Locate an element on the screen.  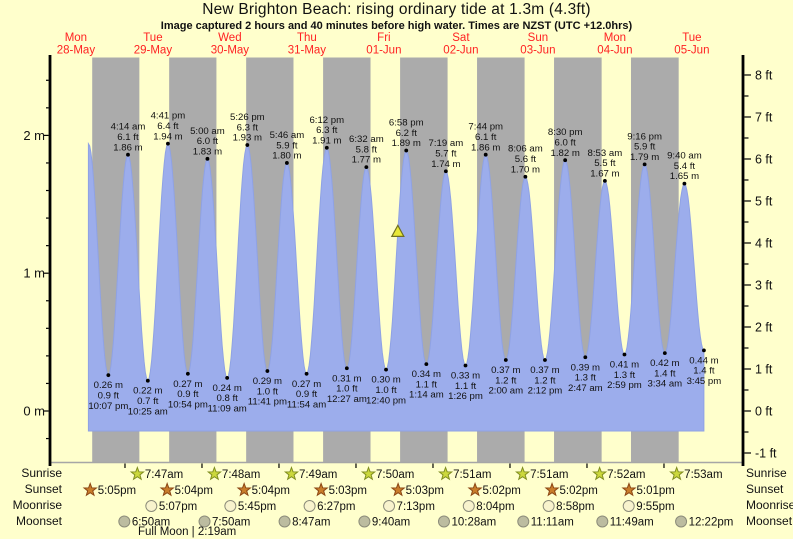
feet-axis-label: 8 ft is located at coordinates (764, 75).